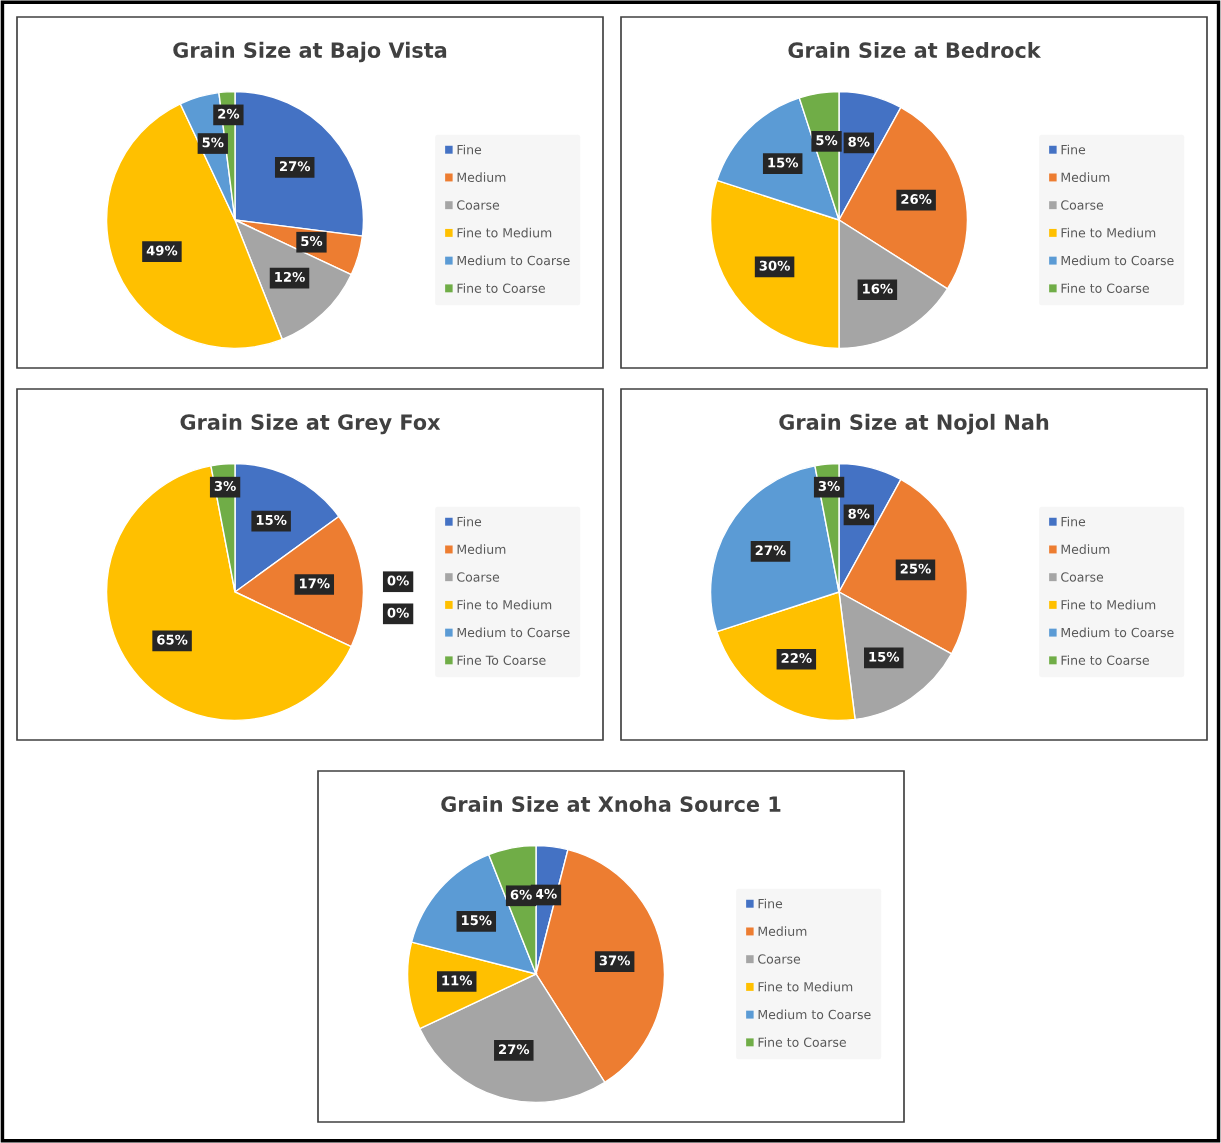  I want to click on data-label: 25%, so click(915, 568).